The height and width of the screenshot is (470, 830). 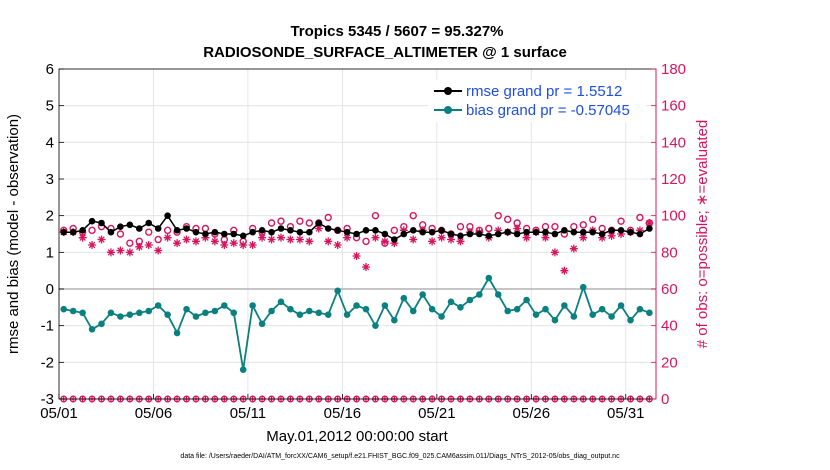 I want to click on y2-tick-label: 100, so click(x=673, y=216).